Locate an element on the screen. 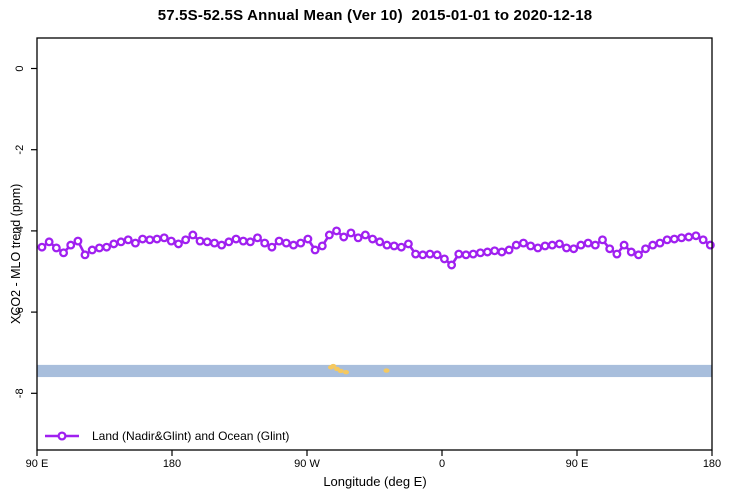  y-tick-label: 0 is located at coordinates (20, 68).